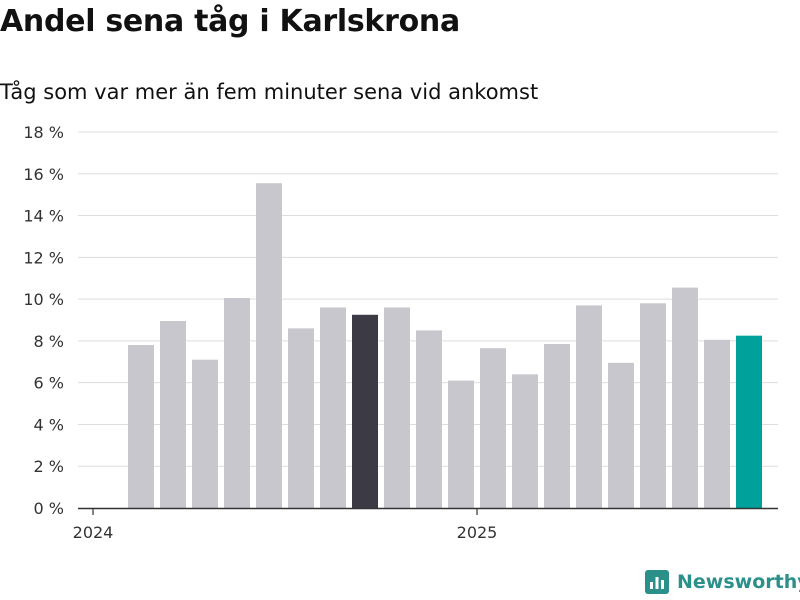 This screenshot has height=600, width=800. I want to click on newsworthy-logo: Newsworthy, so click(722, 582).